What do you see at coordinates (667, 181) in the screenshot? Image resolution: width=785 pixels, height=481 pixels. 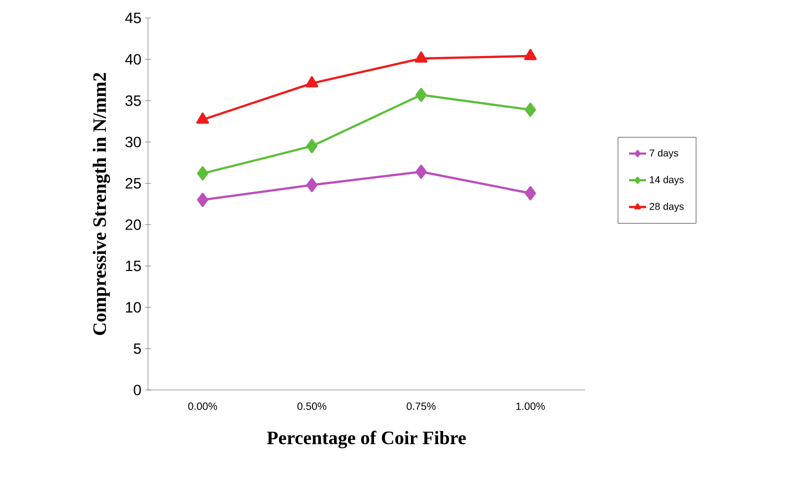 I see `legend-label: 14 days` at bounding box center [667, 181].